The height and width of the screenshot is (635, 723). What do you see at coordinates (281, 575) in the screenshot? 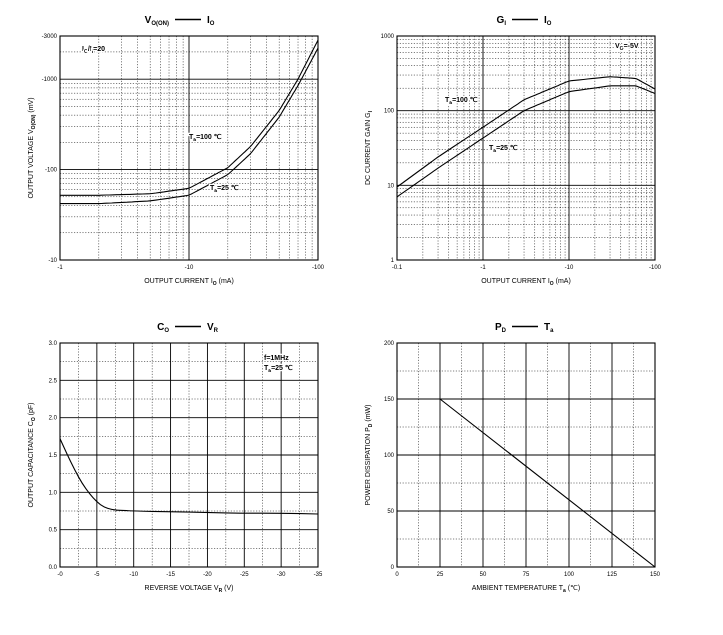
I see `x-tick-label: -30` at bounding box center [281, 575].